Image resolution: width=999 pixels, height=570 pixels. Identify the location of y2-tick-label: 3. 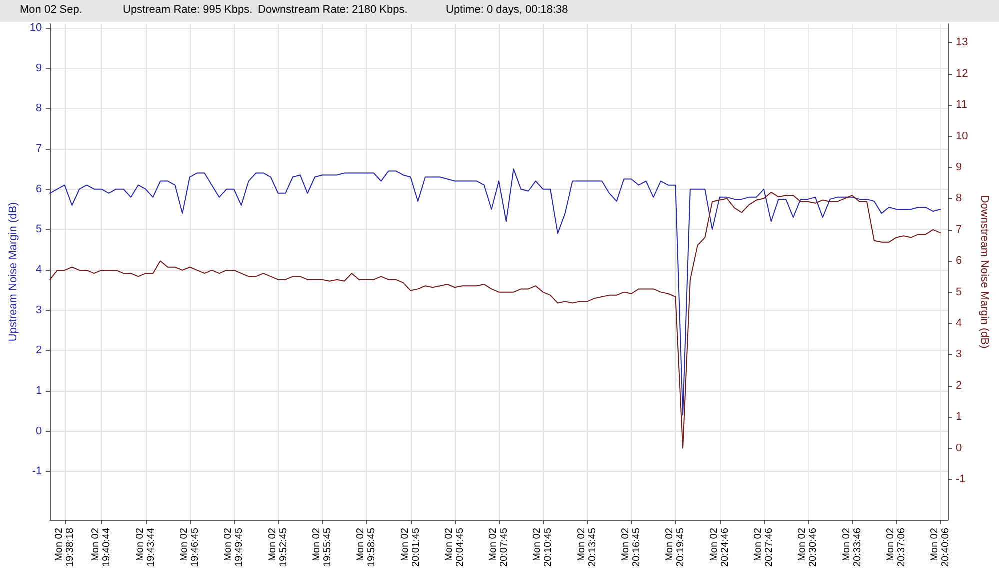
(959, 354).